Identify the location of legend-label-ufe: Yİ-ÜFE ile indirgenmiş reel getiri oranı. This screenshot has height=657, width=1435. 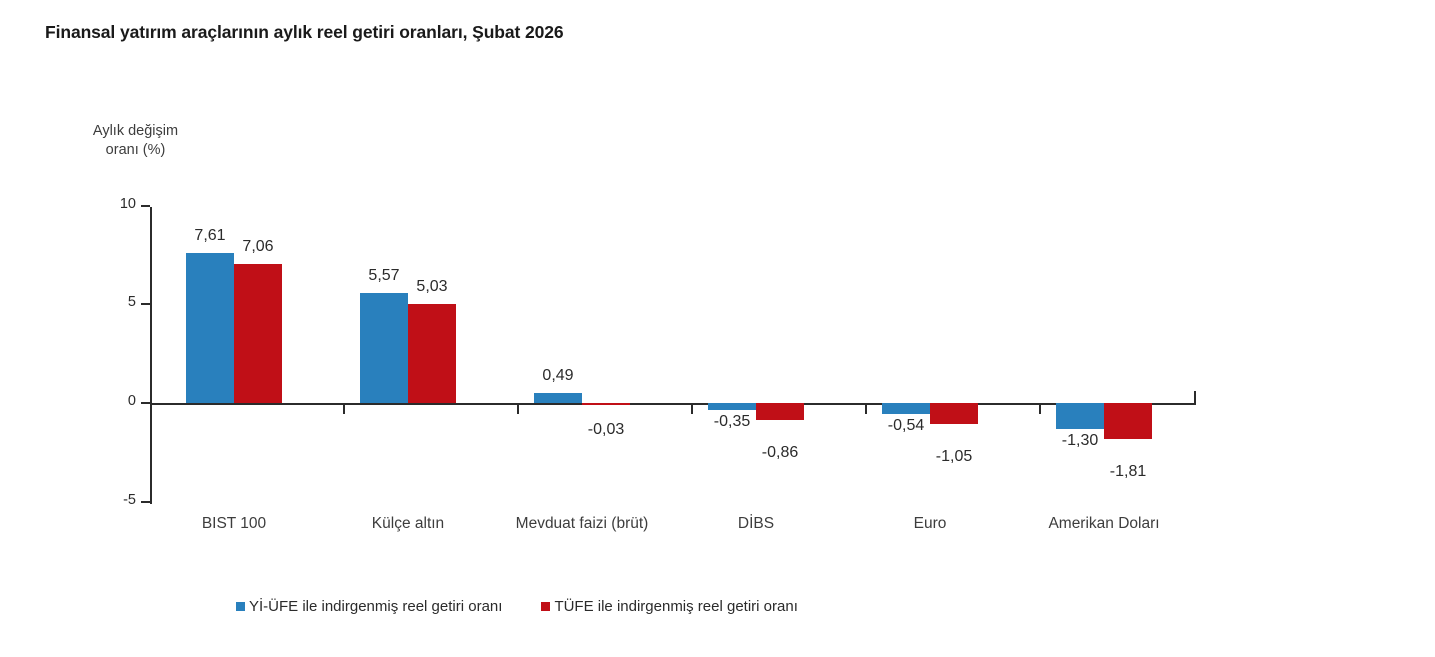
(376, 606).